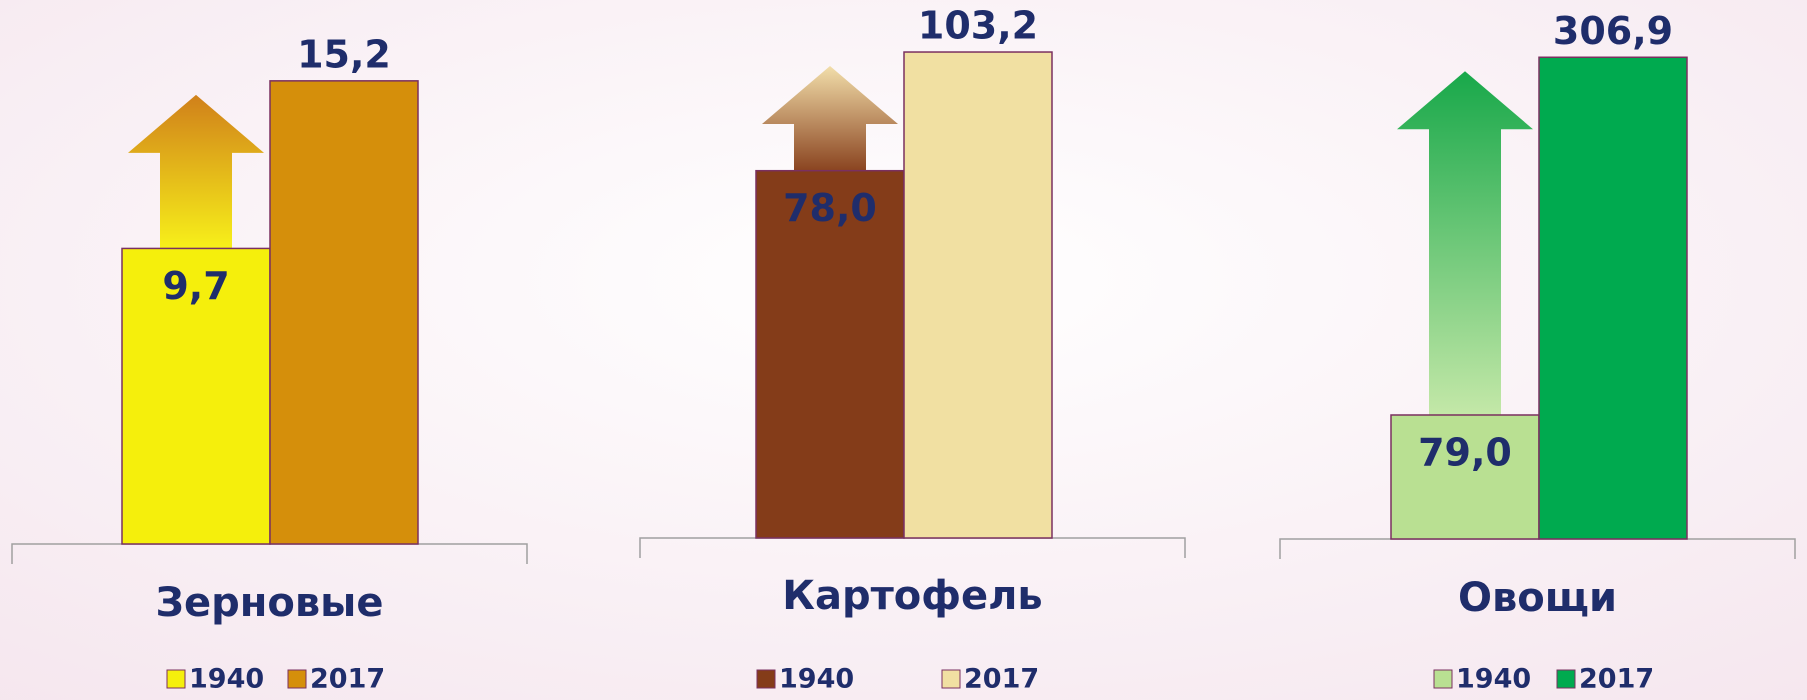  Describe the element at coordinates (344, 54) in the screenshot. I see `data-label: 15,2` at that location.